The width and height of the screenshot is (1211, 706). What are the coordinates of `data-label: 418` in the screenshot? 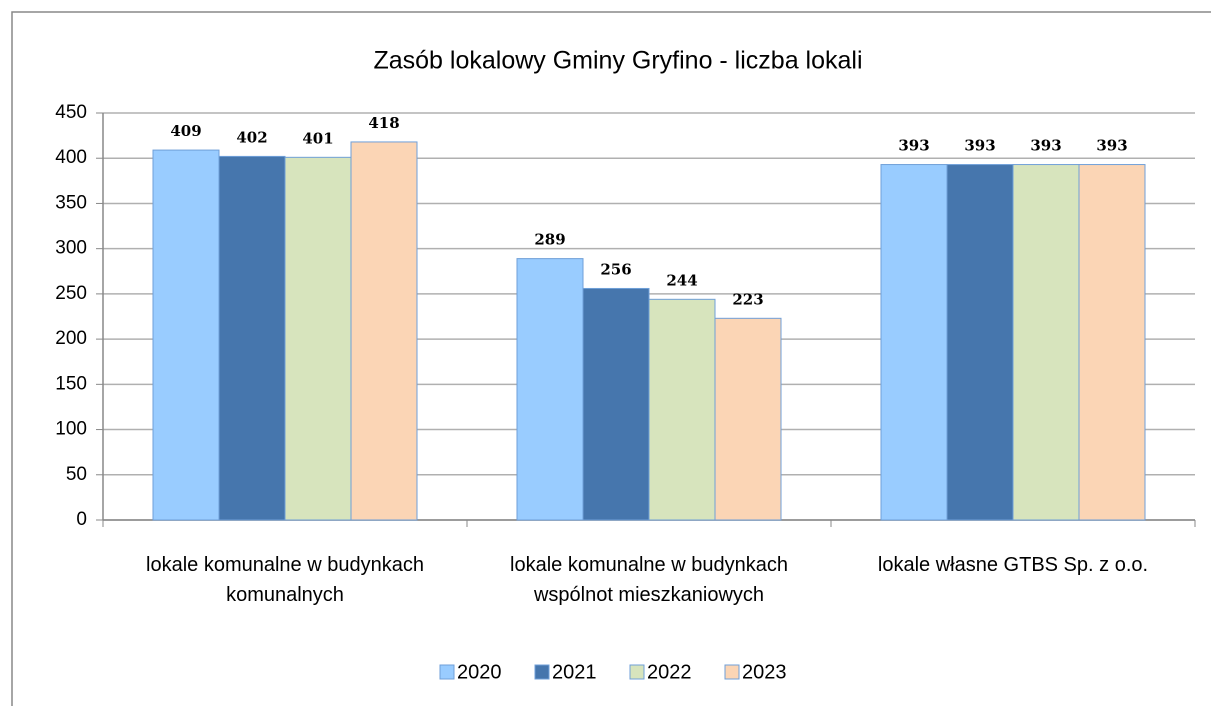 It's located at (383, 123).